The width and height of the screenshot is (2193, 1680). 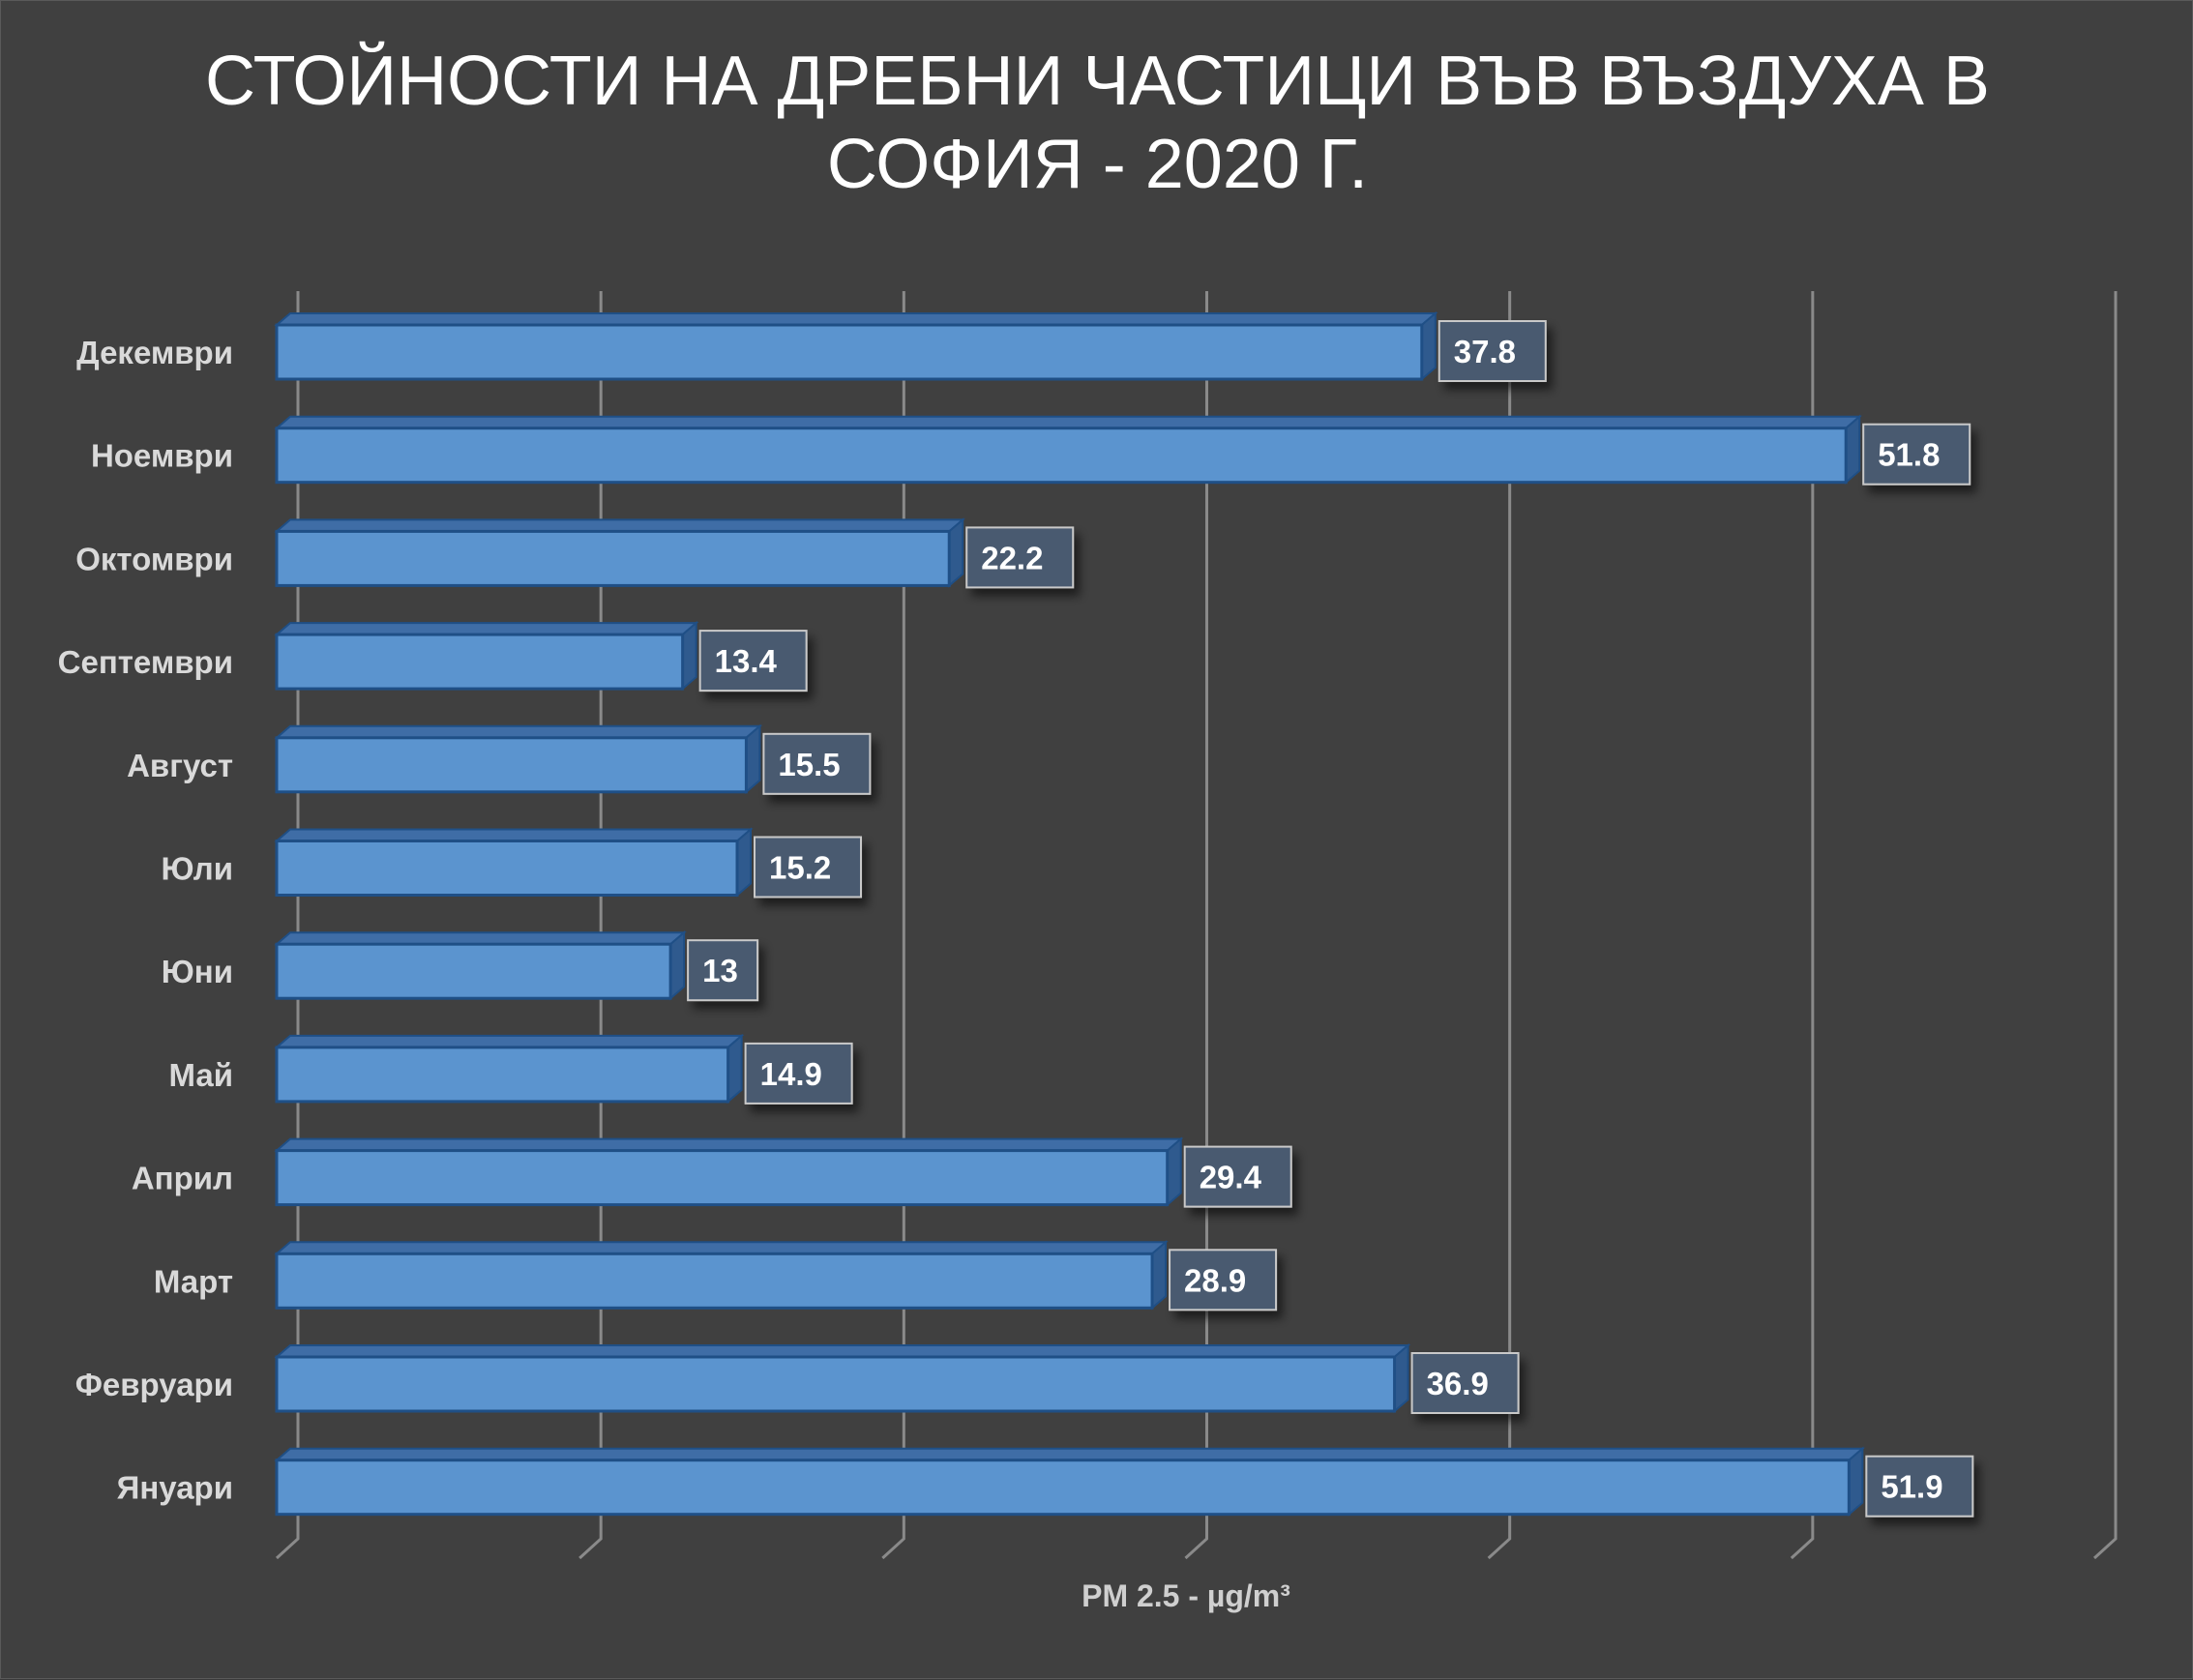 I want to click on category-label: Юни, so click(x=197, y=972).